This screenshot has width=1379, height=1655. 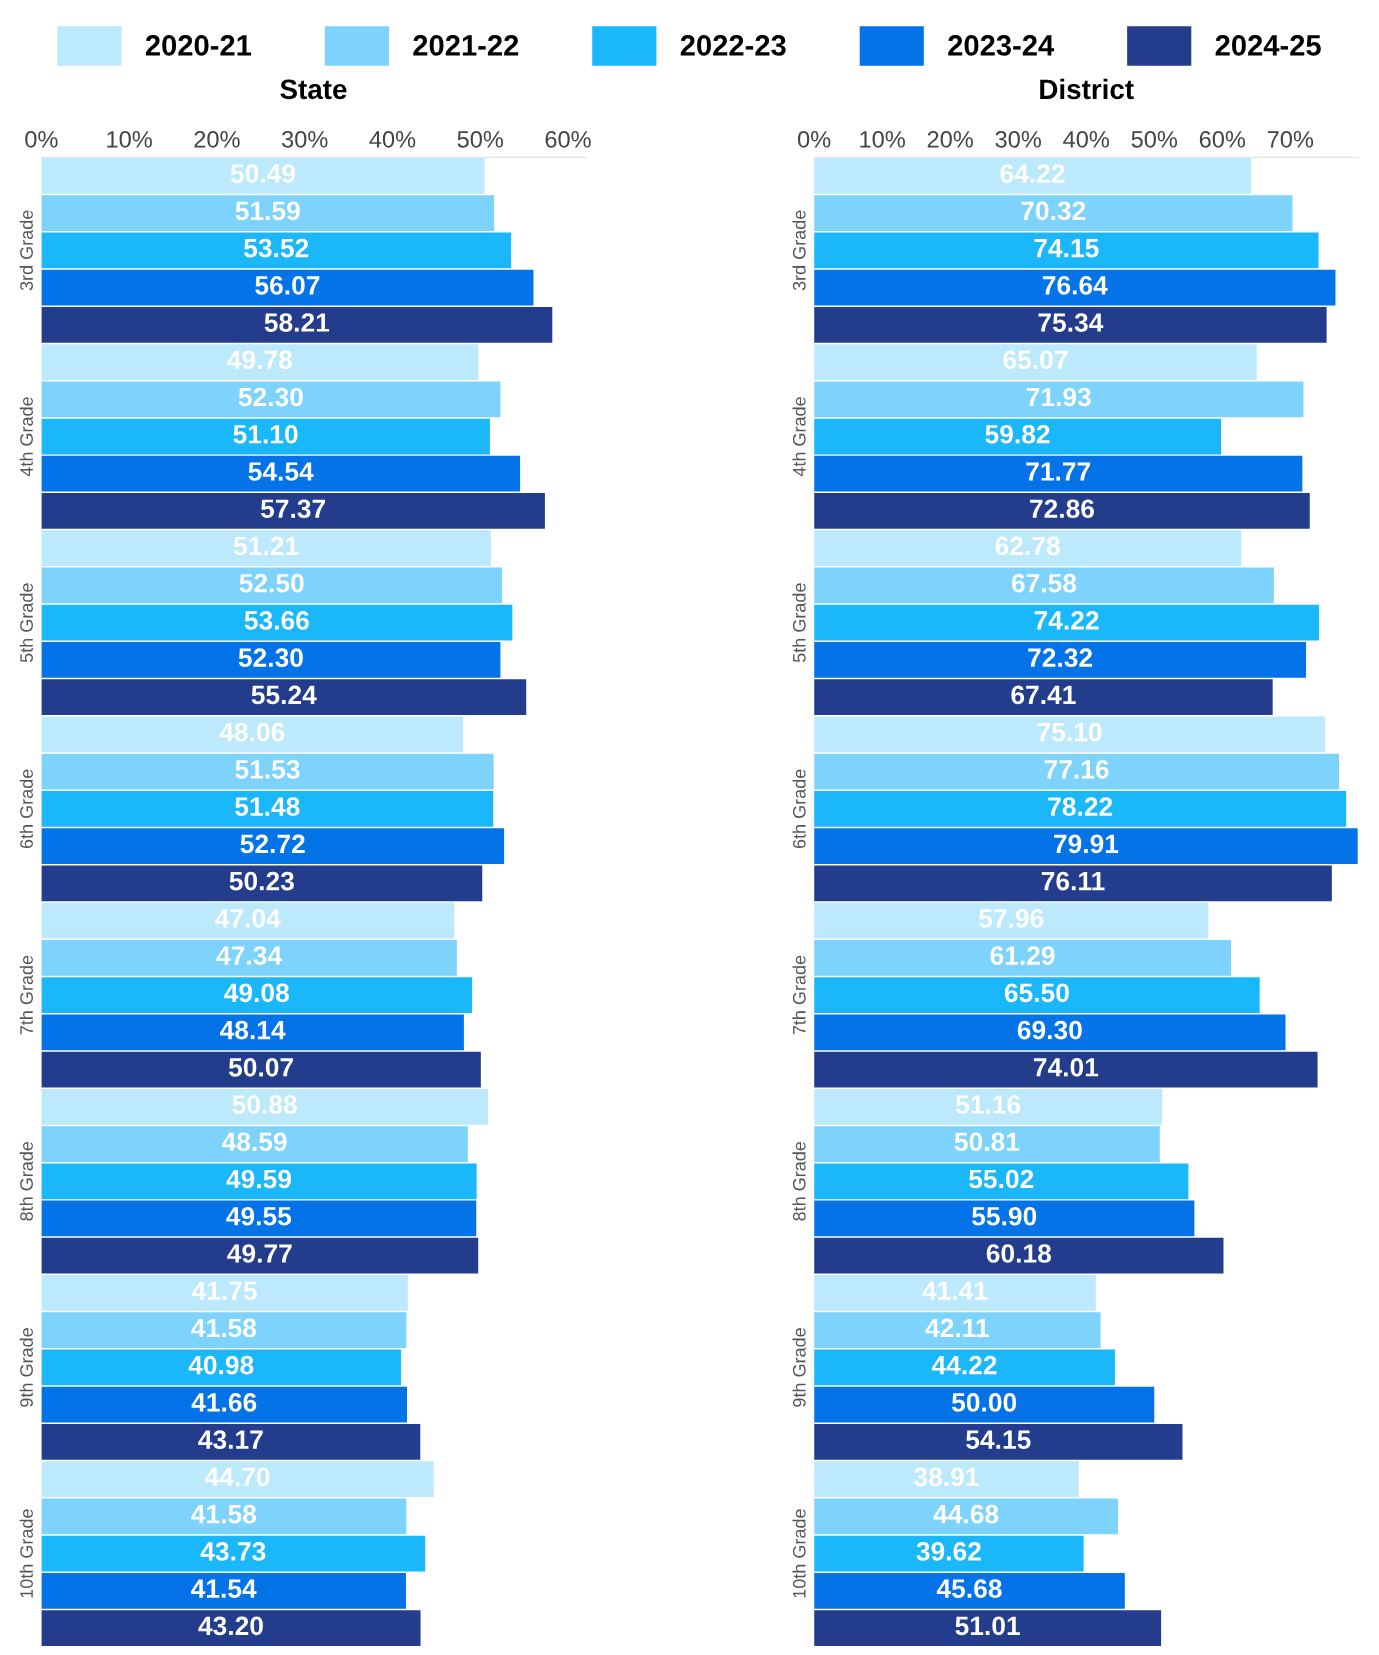 What do you see at coordinates (230, 1440) in the screenshot?
I see `data-label: 43.17` at bounding box center [230, 1440].